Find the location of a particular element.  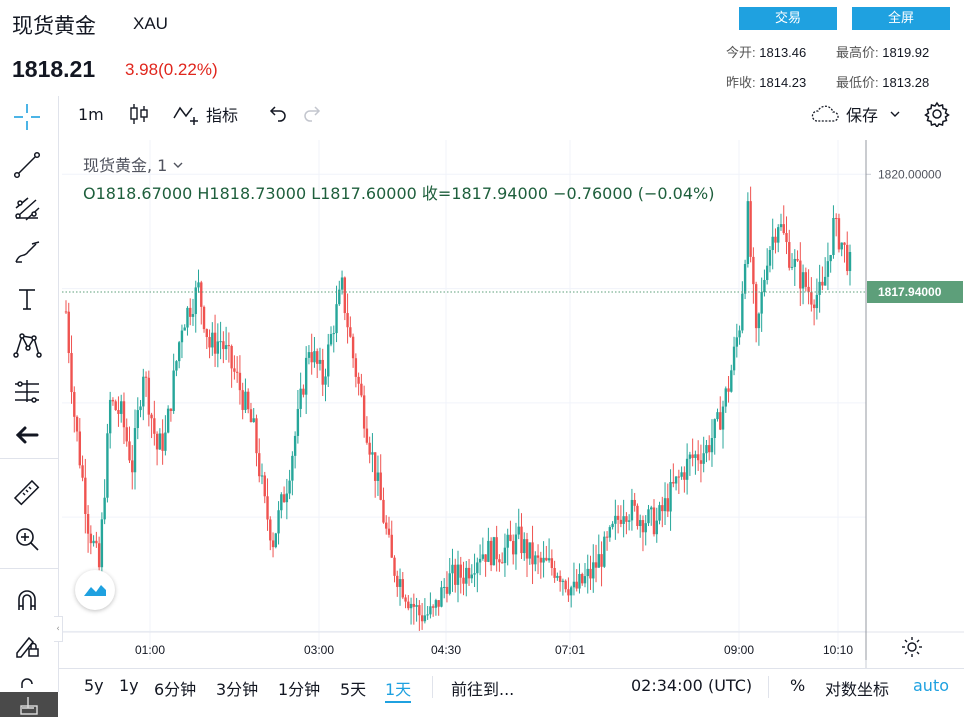

log-scale-button: 对数坐标 is located at coordinates (857, 689).